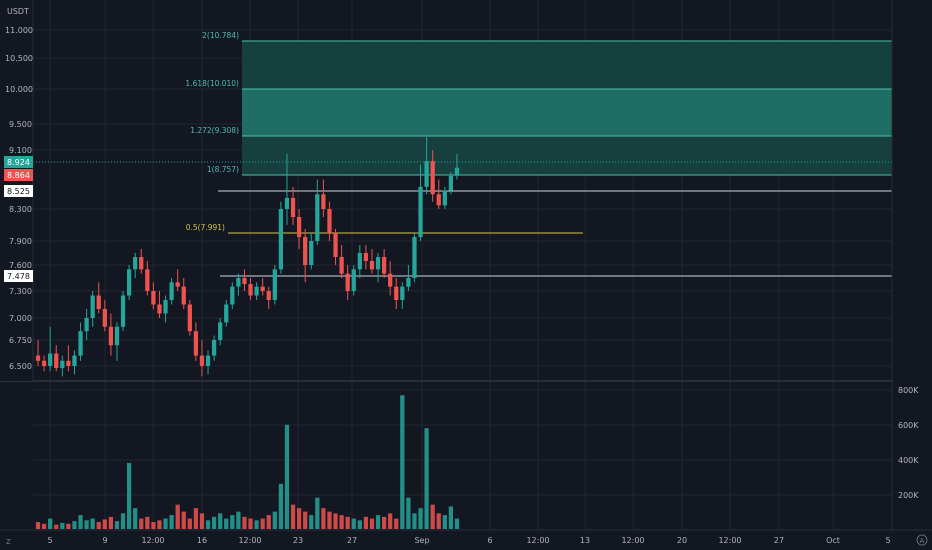  I want to click on time-tick: 13, so click(585, 540).